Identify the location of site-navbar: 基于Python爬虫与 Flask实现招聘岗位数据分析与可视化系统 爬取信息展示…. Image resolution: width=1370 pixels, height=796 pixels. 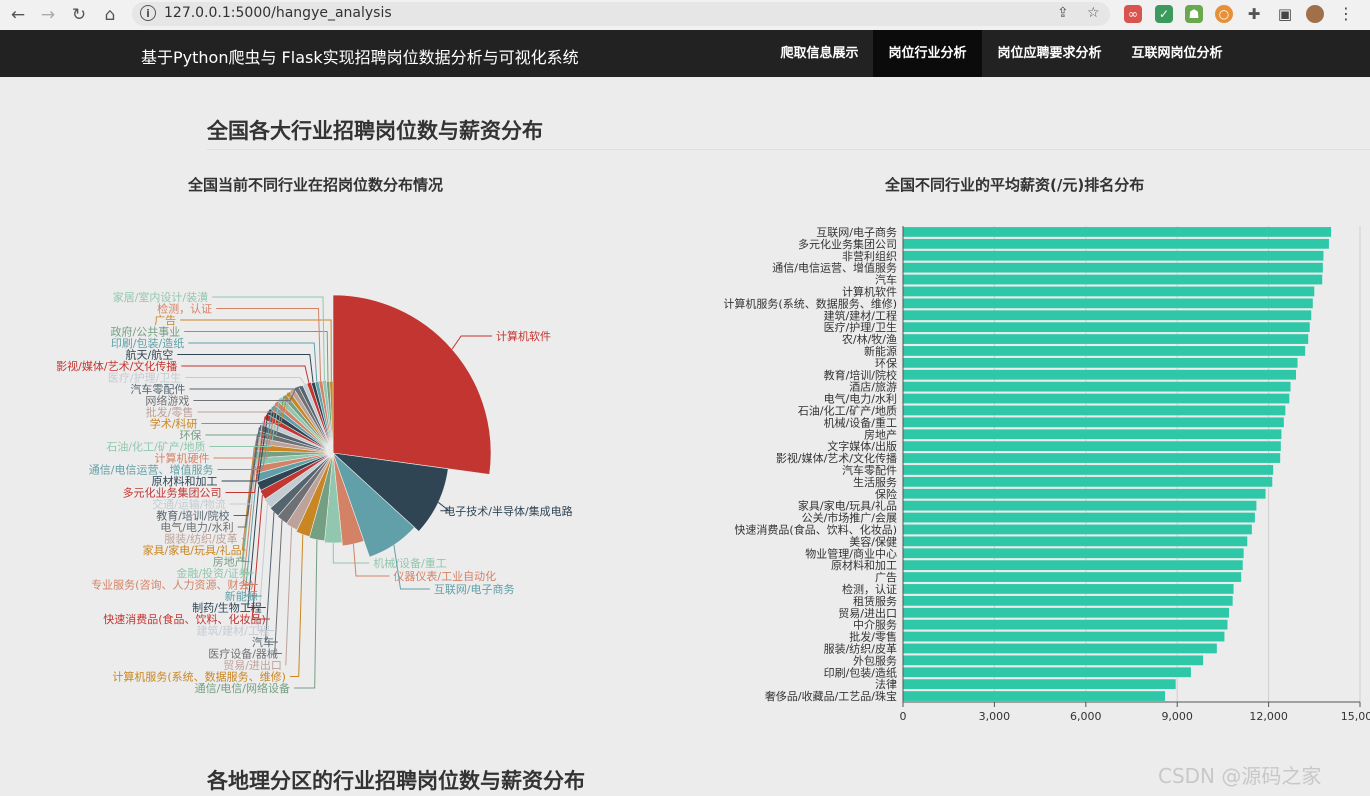
(685, 53).